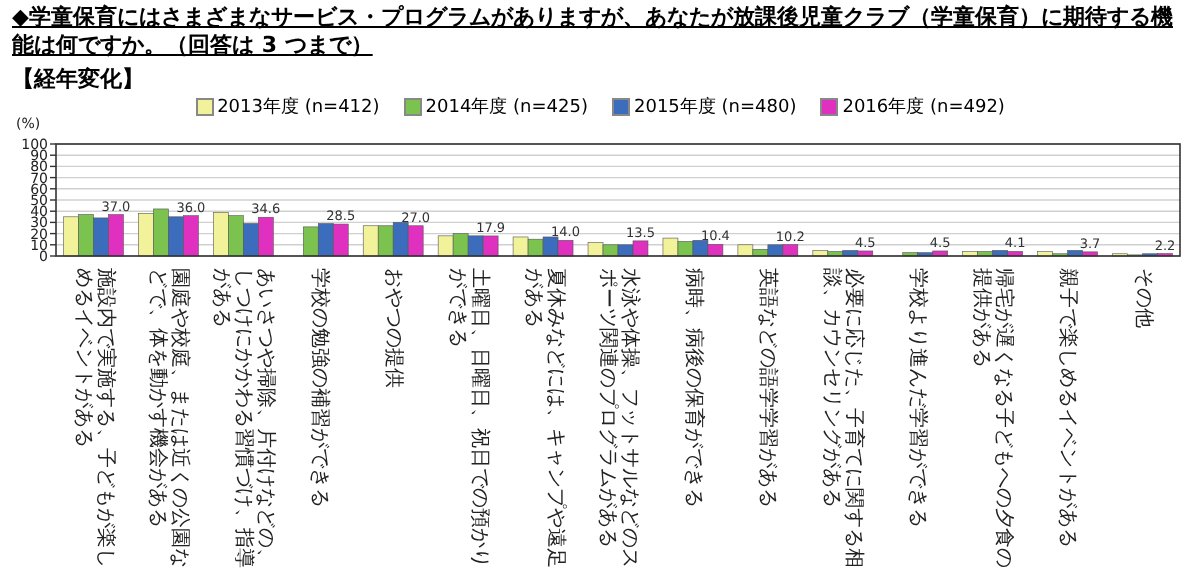 Image resolution: width=1200 pixels, height=574 pixels. What do you see at coordinates (468, 418) in the screenshot?
I see `x-tick-label: 土曜日、日曜日、祝日での預かりができる` at bounding box center [468, 418].